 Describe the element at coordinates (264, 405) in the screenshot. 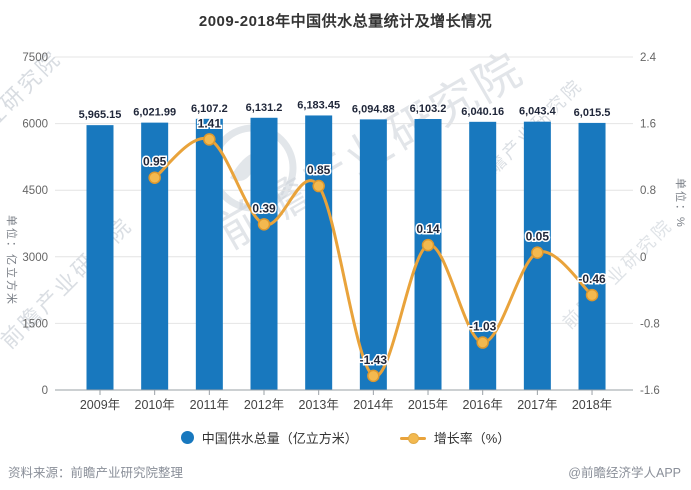

I see `x-axis-label: 2012年` at that location.